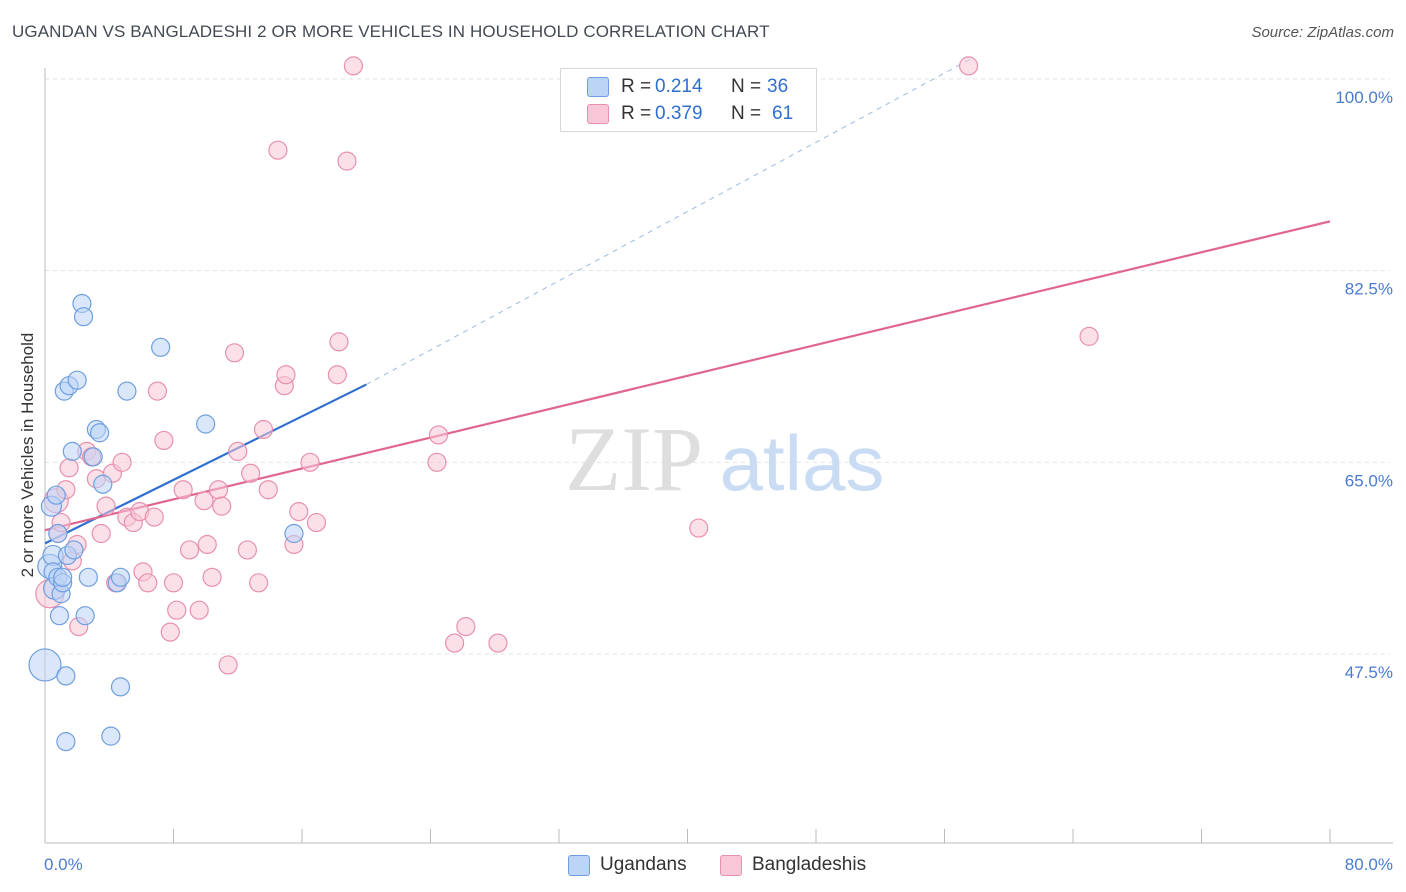 This screenshot has height=892, width=1406. I want to click on r-value: 0.214, so click(679, 86).